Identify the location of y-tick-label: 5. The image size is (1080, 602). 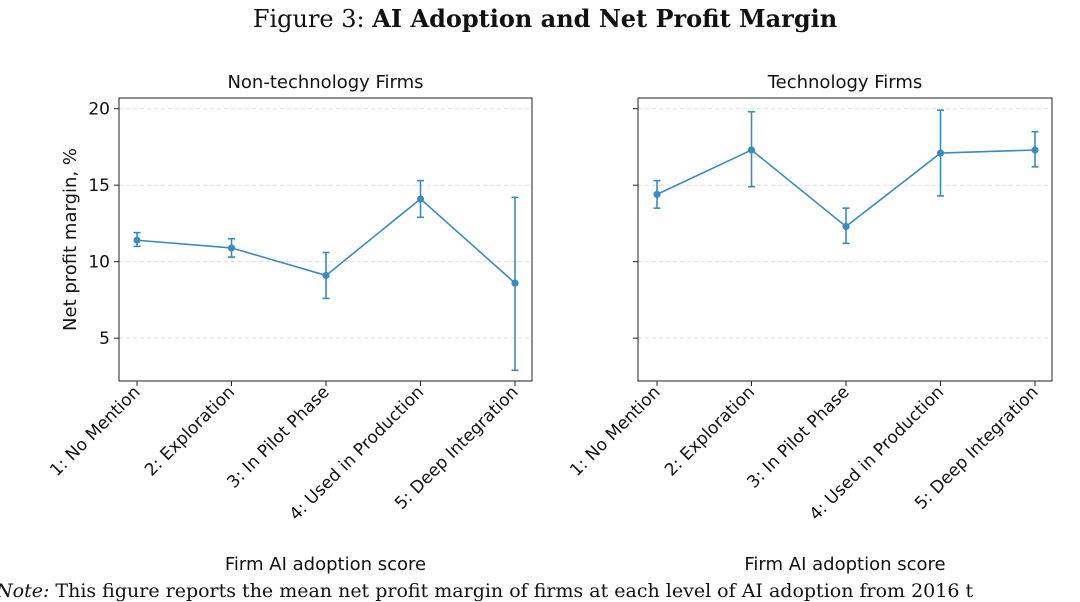
(104, 339).